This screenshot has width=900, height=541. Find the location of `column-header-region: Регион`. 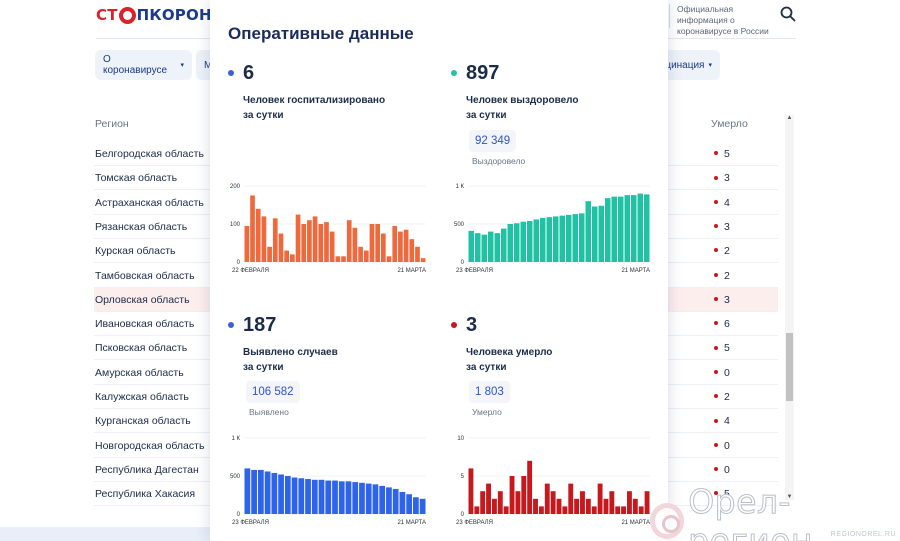

column-header-region: Регион is located at coordinates (112, 124).